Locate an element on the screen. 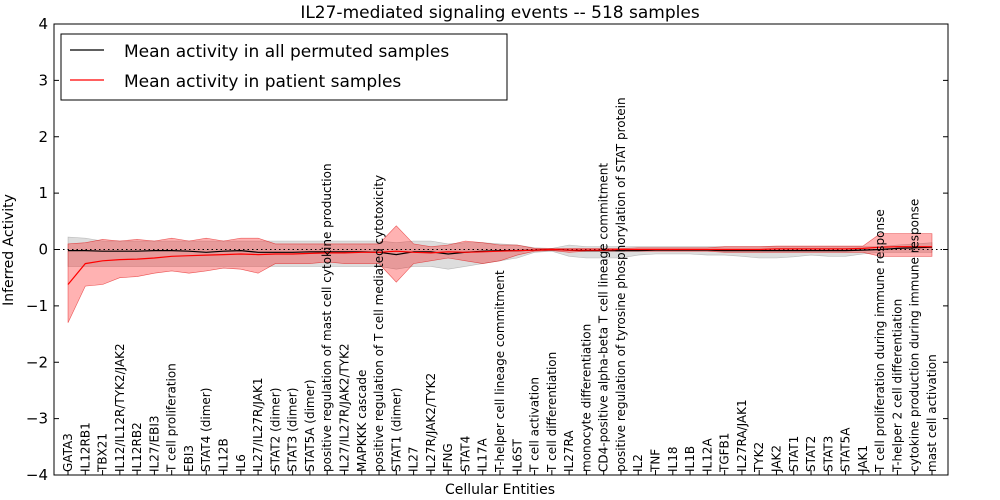  x-tick-label: STAT5A (dimer) is located at coordinates (310, 425).